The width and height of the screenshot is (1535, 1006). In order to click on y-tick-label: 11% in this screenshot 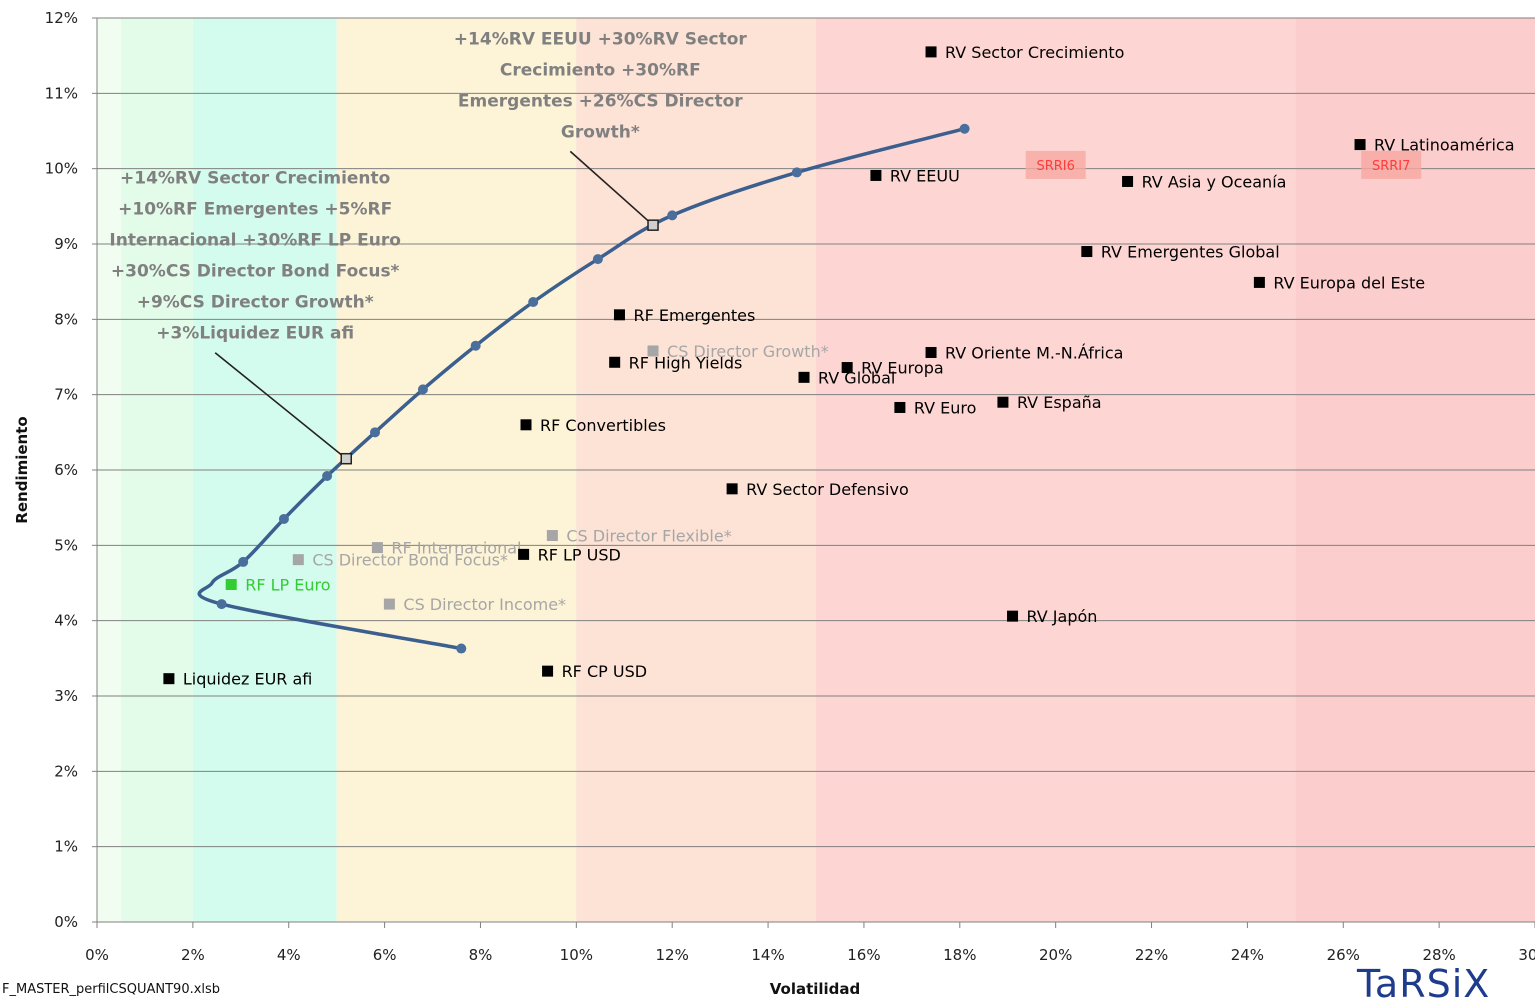, I will do `click(61, 93)`.